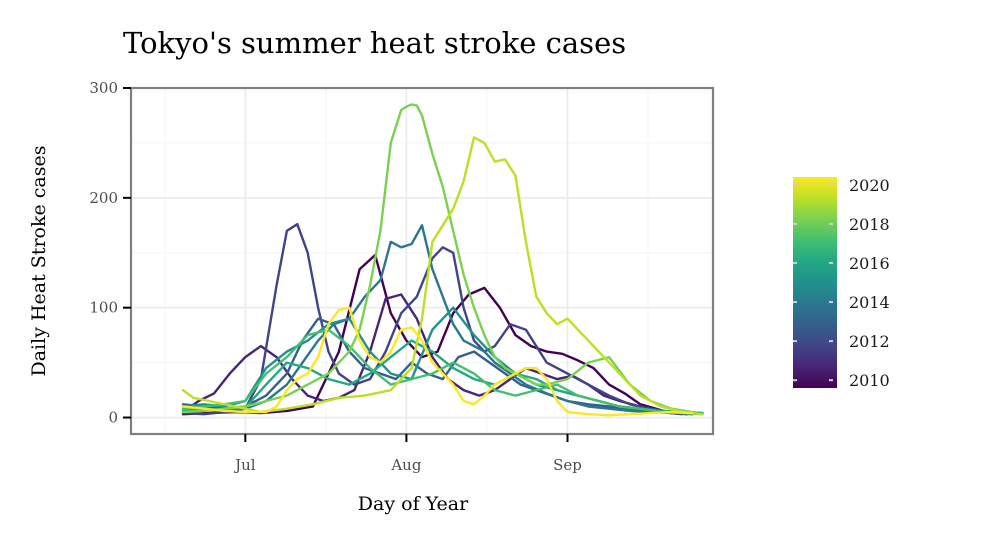 This screenshot has height=545, width=983. What do you see at coordinates (869, 302) in the screenshot?
I see `colorbar-label-2014: 2014` at bounding box center [869, 302].